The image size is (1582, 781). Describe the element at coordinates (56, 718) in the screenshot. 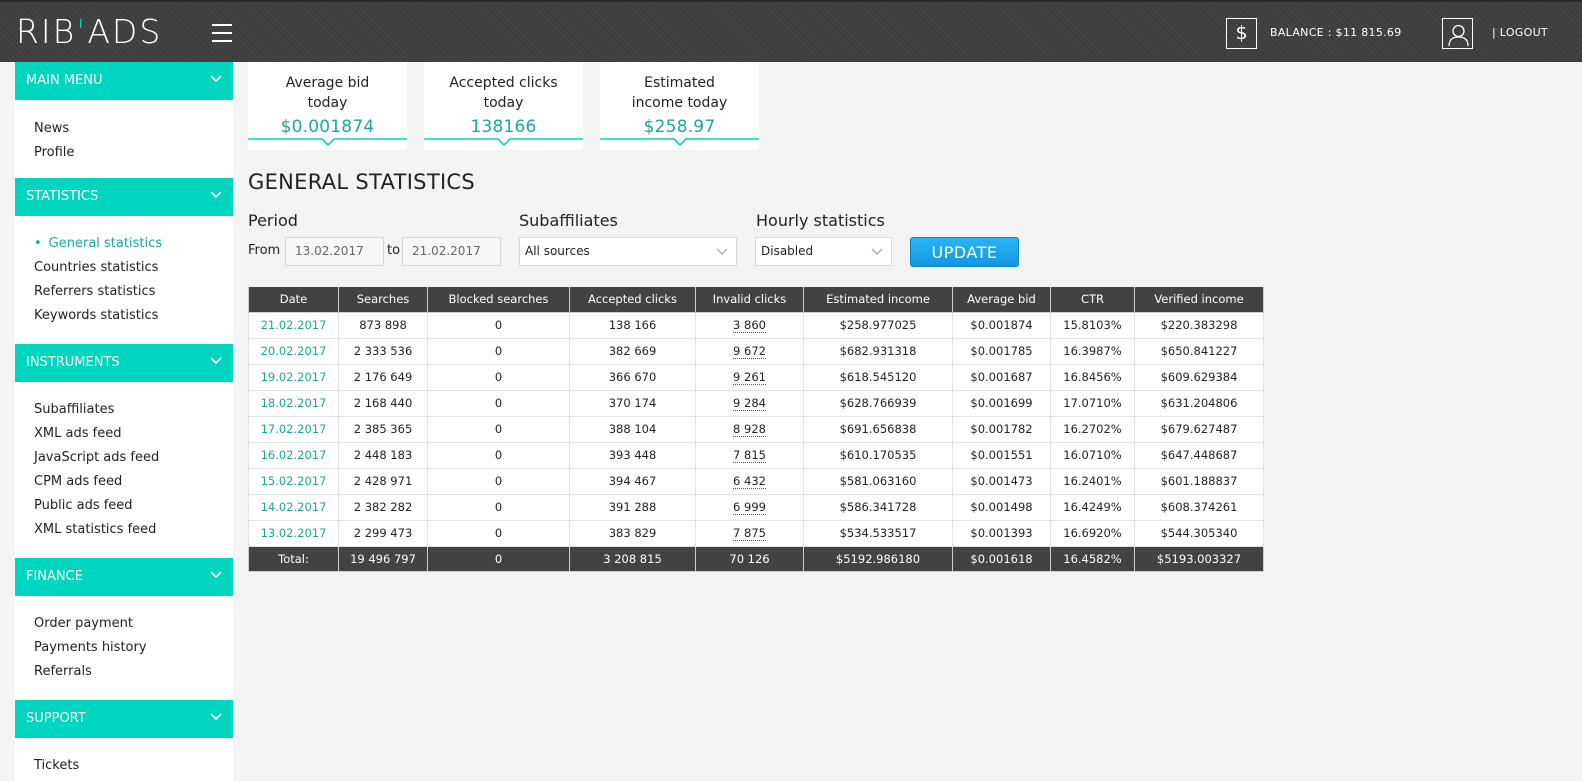

I see `section-title: SUPPORT` at that location.